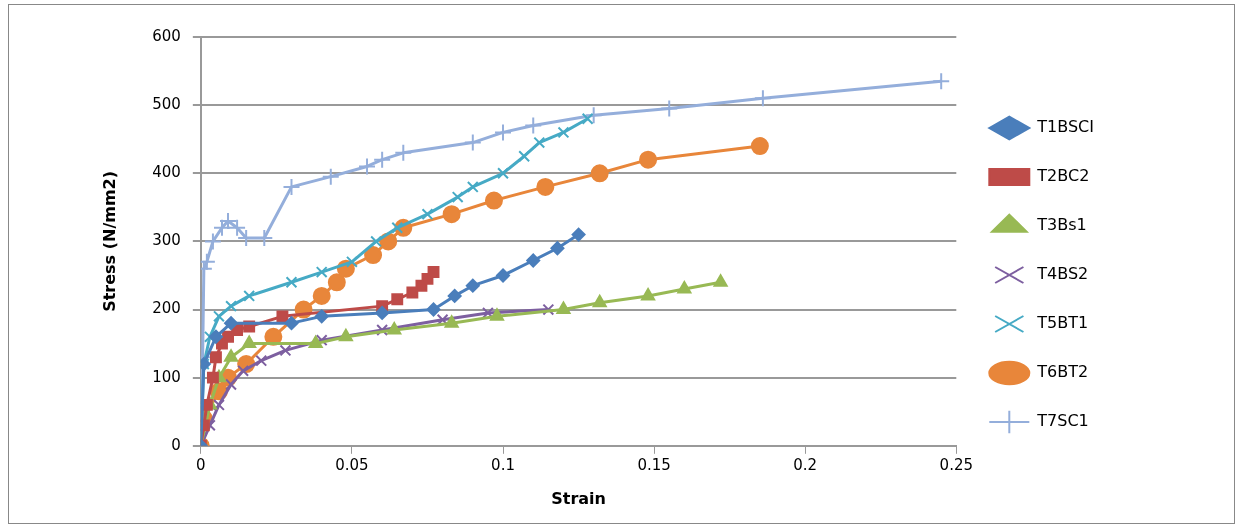  What do you see at coordinates (578, 498) in the screenshot?
I see `x-axis-title: Strain` at bounding box center [578, 498].